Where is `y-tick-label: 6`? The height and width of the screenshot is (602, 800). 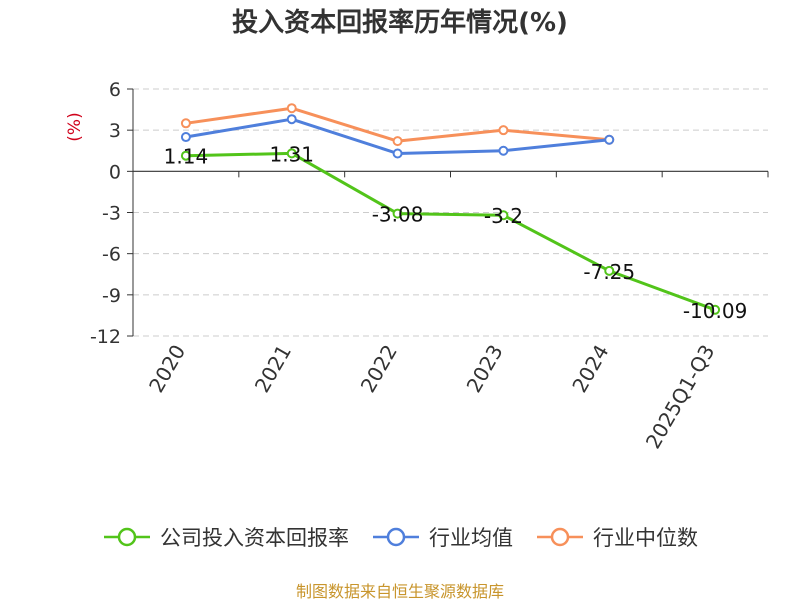 y-tick-label: 6 is located at coordinates (115, 90).